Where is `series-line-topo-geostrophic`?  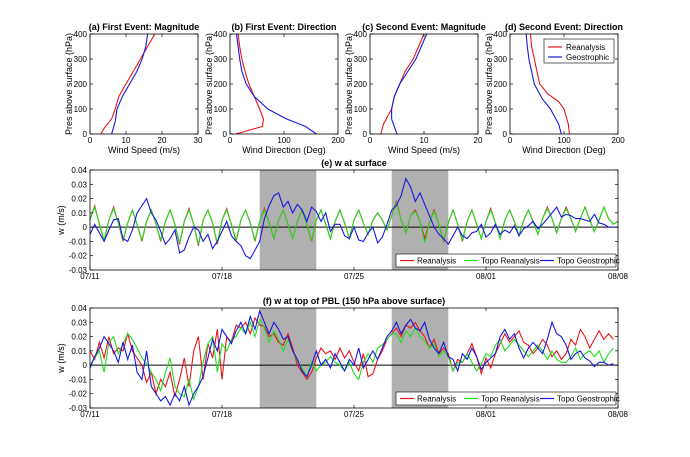
series-line-topo-geostrophic is located at coordinates (352, 218).